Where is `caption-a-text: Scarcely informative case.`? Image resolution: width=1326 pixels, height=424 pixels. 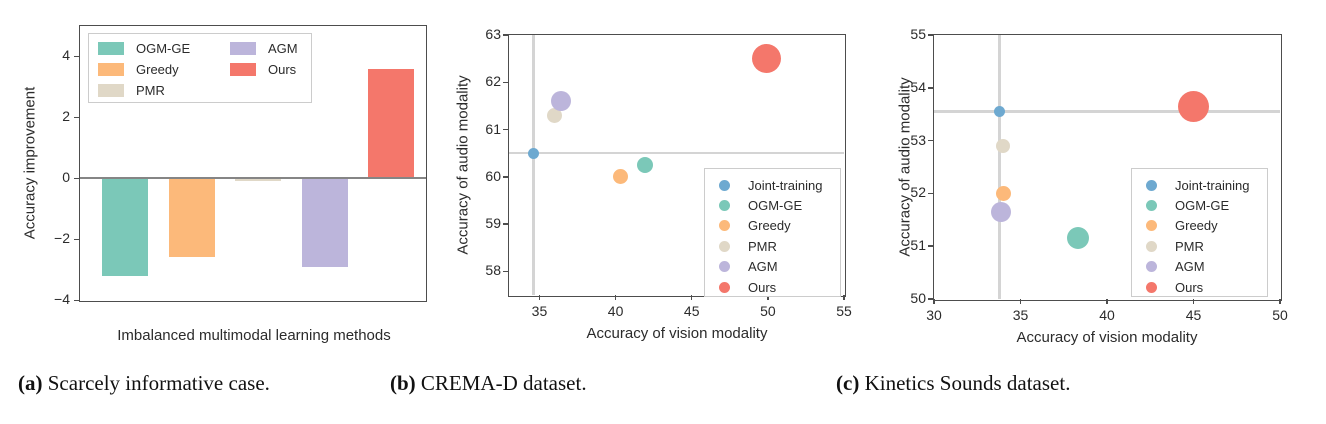 caption-a-text: Scarcely informative case. is located at coordinates (158, 383).